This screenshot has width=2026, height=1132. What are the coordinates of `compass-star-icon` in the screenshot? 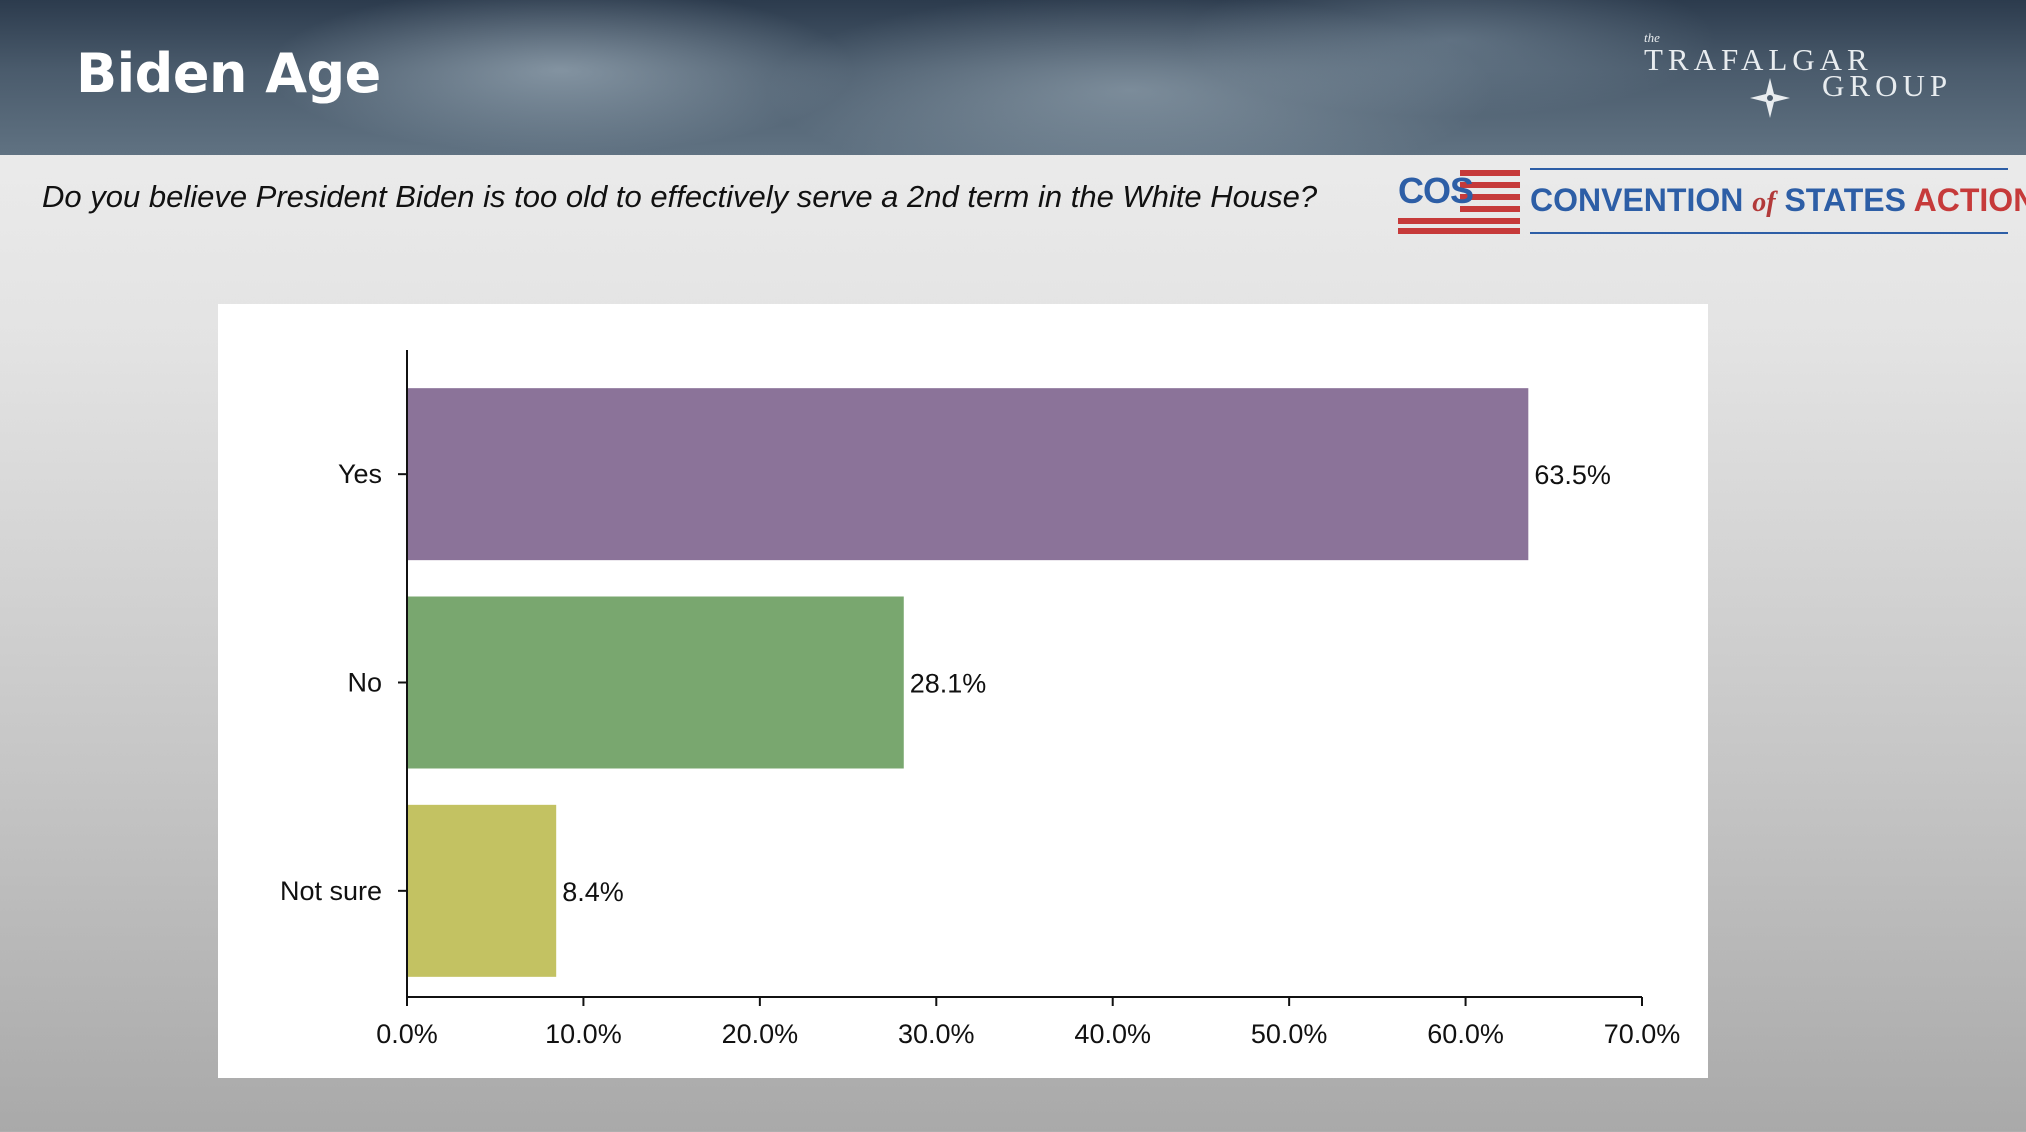 It's located at (1770, 98).